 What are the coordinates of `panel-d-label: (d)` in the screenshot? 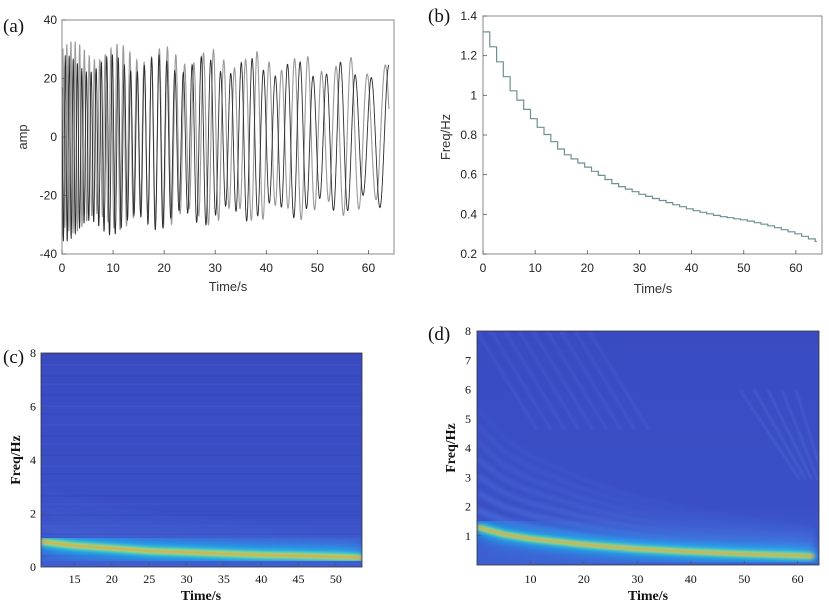 It's located at (439, 334).